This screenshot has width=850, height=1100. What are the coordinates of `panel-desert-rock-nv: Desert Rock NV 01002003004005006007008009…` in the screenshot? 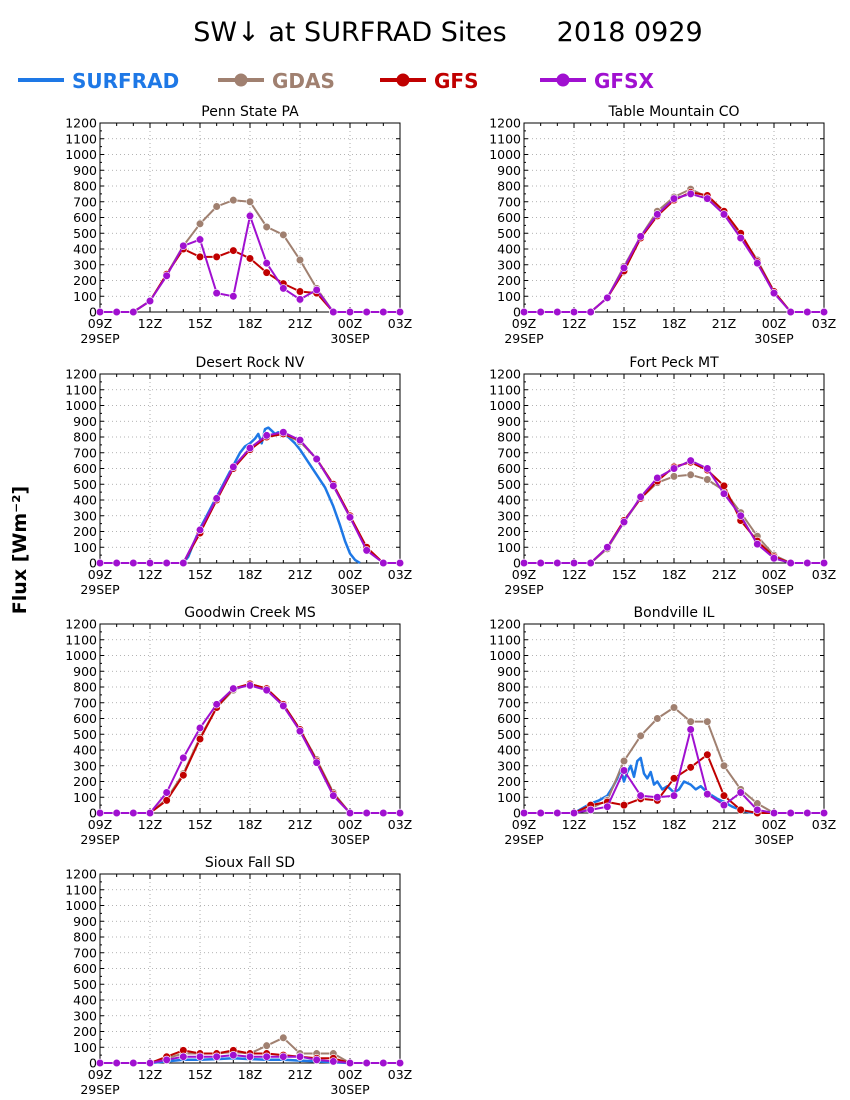 It's located at (238, 476).